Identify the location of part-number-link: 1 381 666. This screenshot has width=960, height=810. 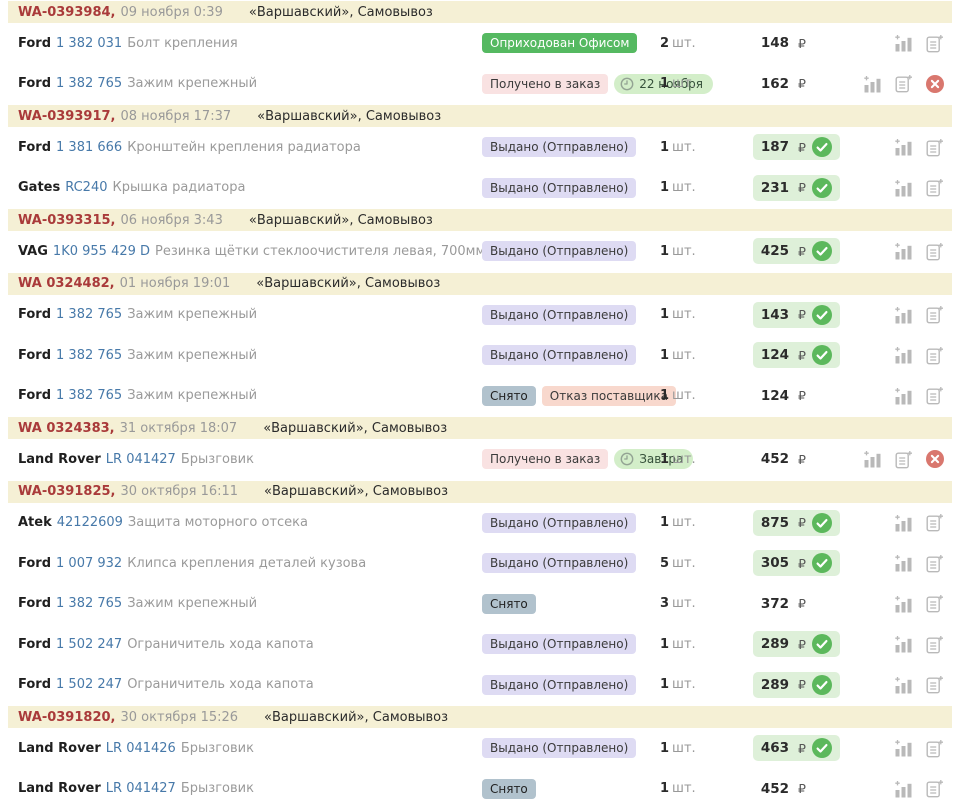
(89, 147).